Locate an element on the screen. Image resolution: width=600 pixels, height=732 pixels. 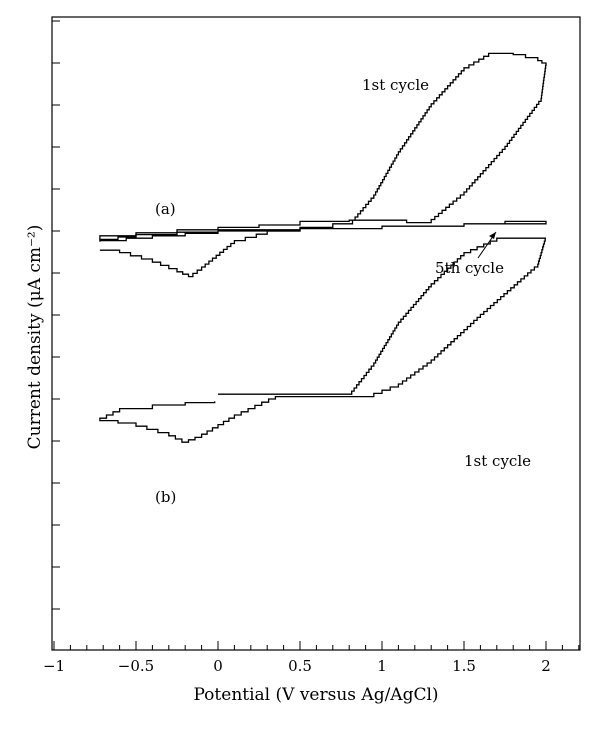
panel-b-1st-cycle-annotation: 1st cycle is located at coordinates (497, 461).